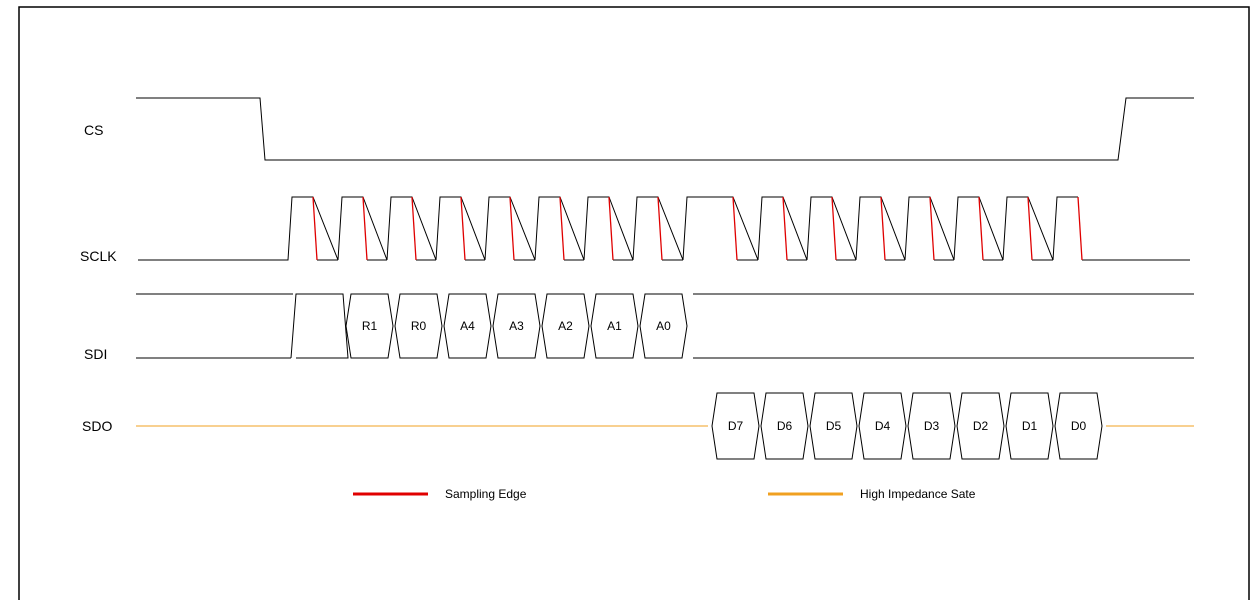  Describe the element at coordinates (97, 426) in the screenshot. I see `label-sdo: SDO` at that location.